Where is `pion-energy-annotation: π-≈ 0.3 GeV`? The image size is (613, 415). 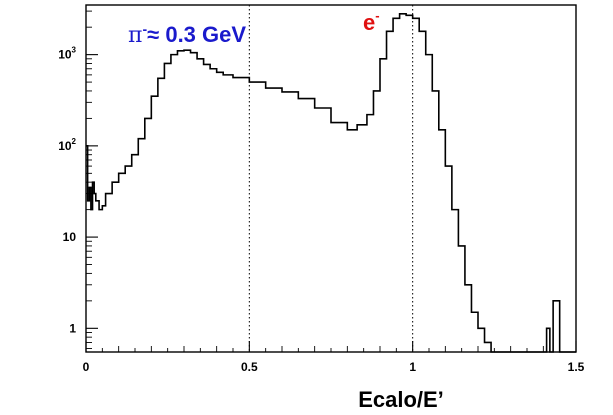
pion-energy-annotation: π-≈ 0.3 GeV is located at coordinates (187, 34).